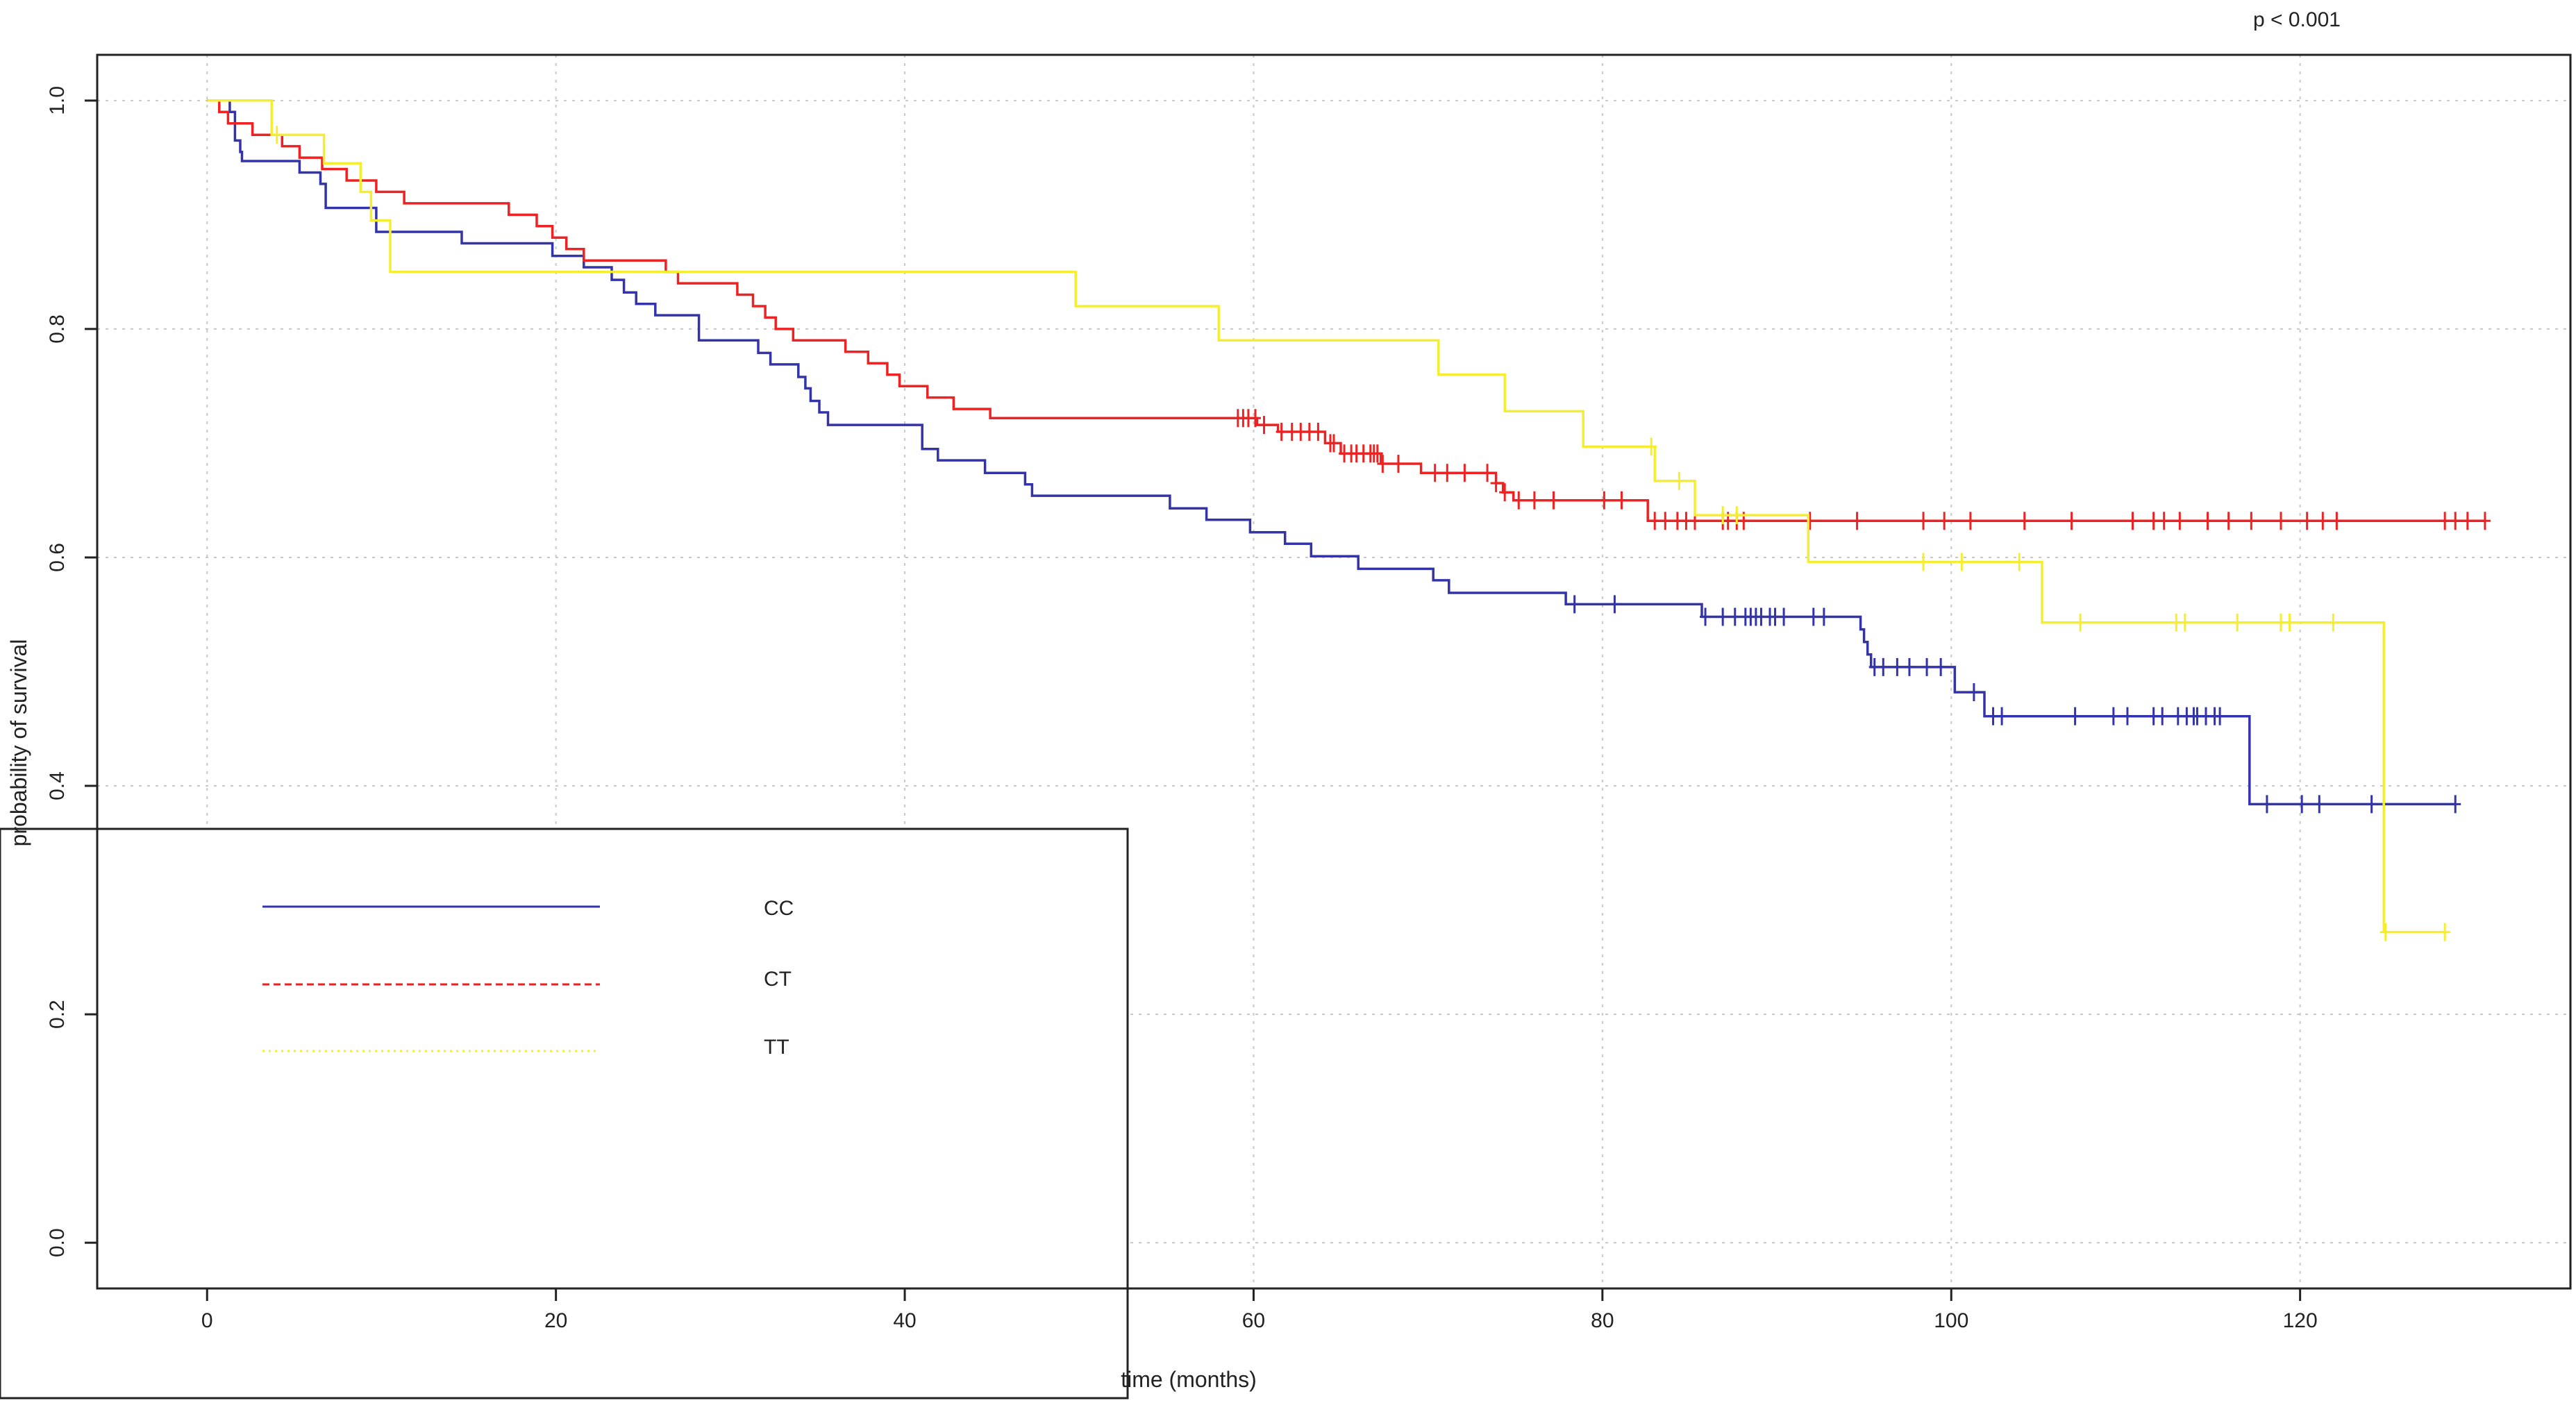  What do you see at coordinates (904, 1320) in the screenshot?
I see `x-tick-label: 40` at bounding box center [904, 1320].